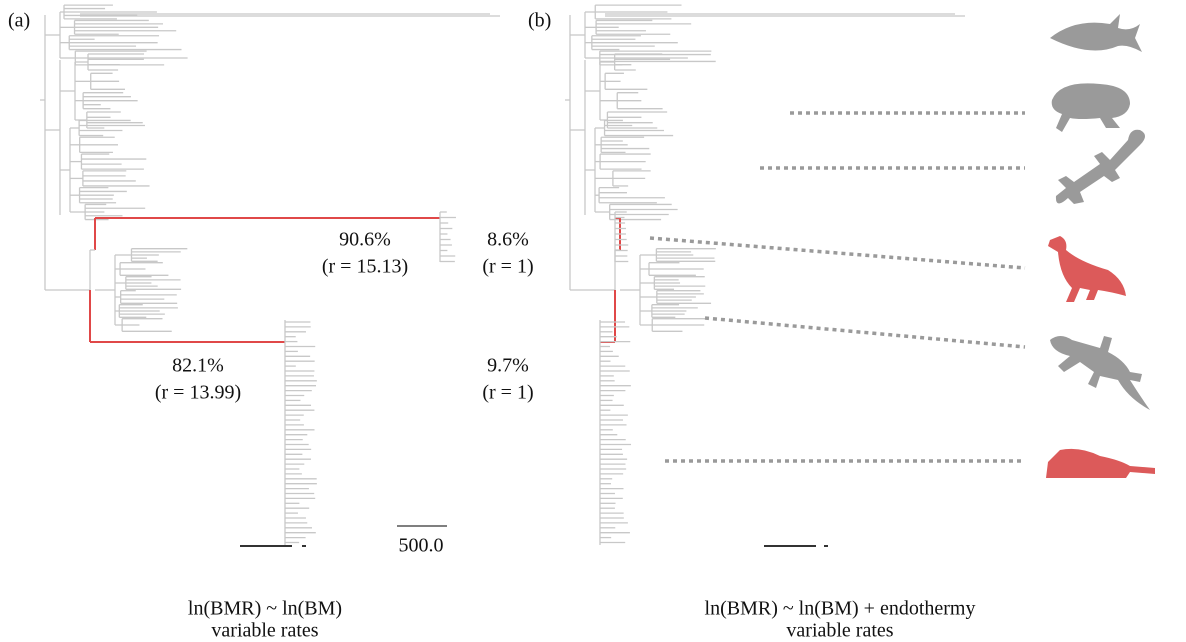 The width and height of the screenshot is (1186, 642). I want to click on caption: ln(BMR) ~ ln(BM), so click(265, 609).